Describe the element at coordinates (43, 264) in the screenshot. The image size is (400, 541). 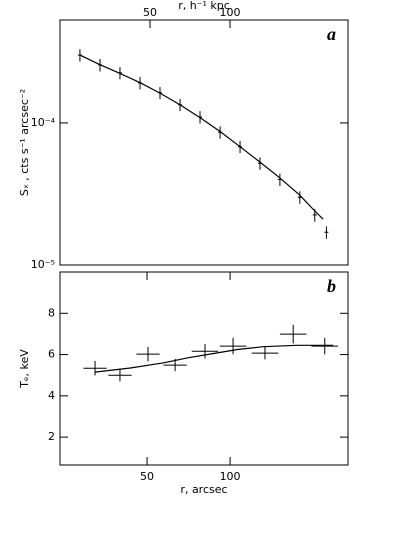
I see `y-tick-label: 10⁻⁵` at that location.